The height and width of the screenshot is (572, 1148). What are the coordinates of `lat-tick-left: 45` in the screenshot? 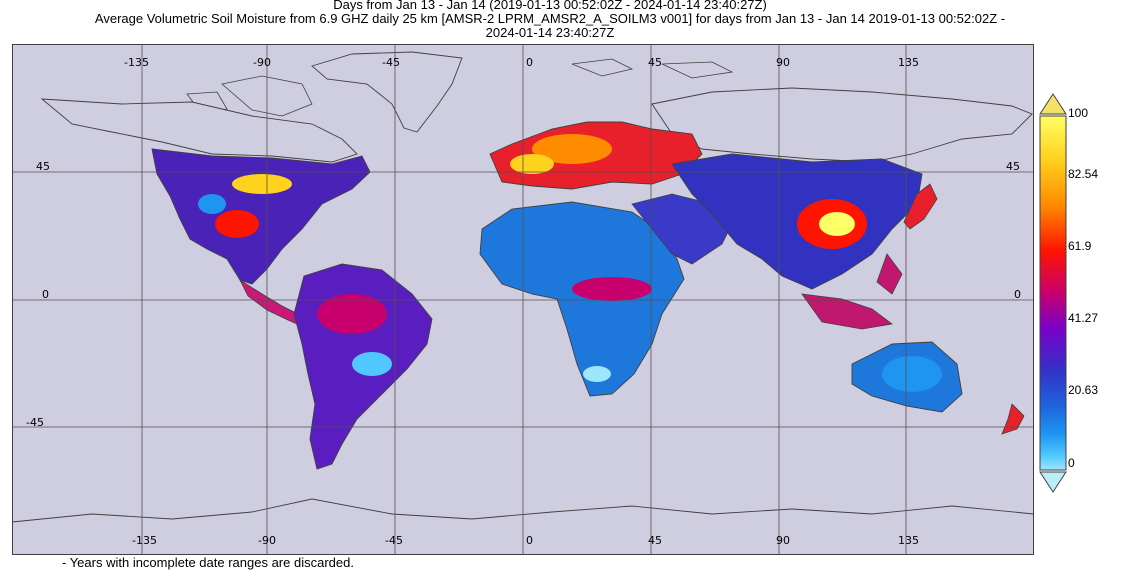 It's located at (43, 166).